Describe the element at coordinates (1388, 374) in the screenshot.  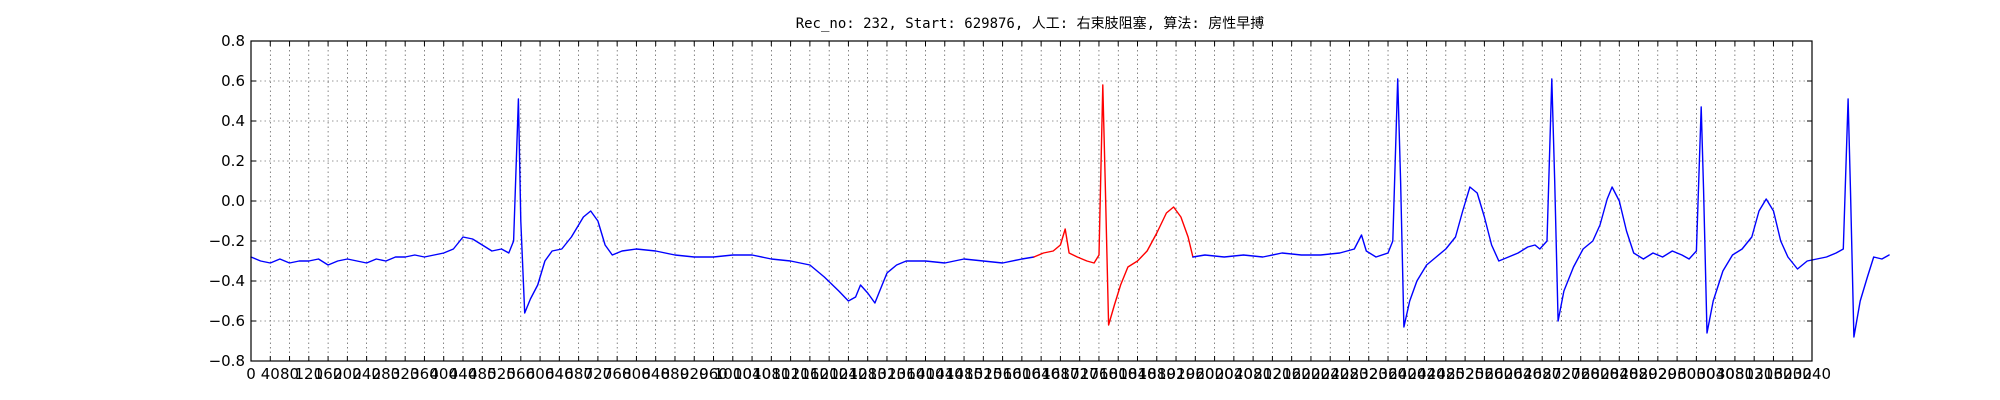
I see `x-tick-label: 2360` at that location.